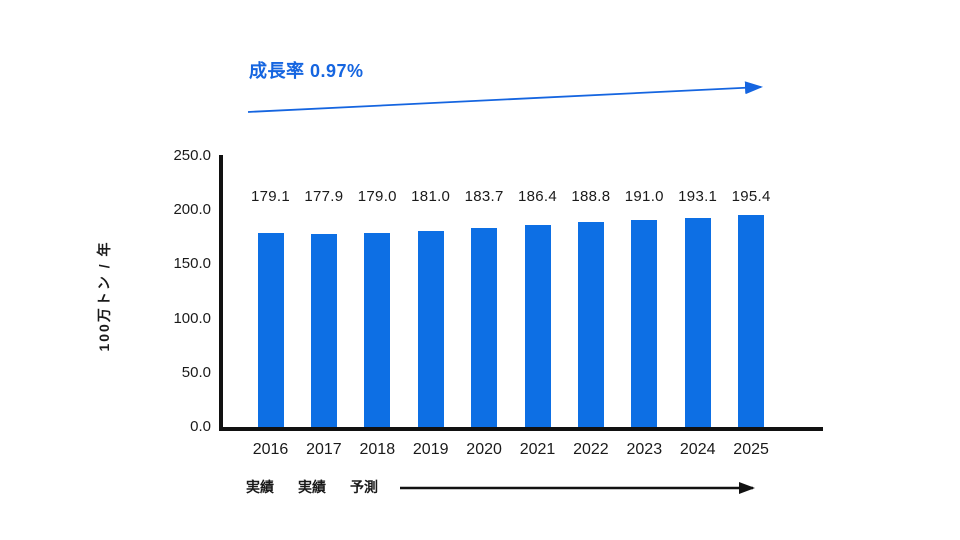 The height and width of the screenshot is (540, 960). I want to click on bar-2024, so click(697, 322).